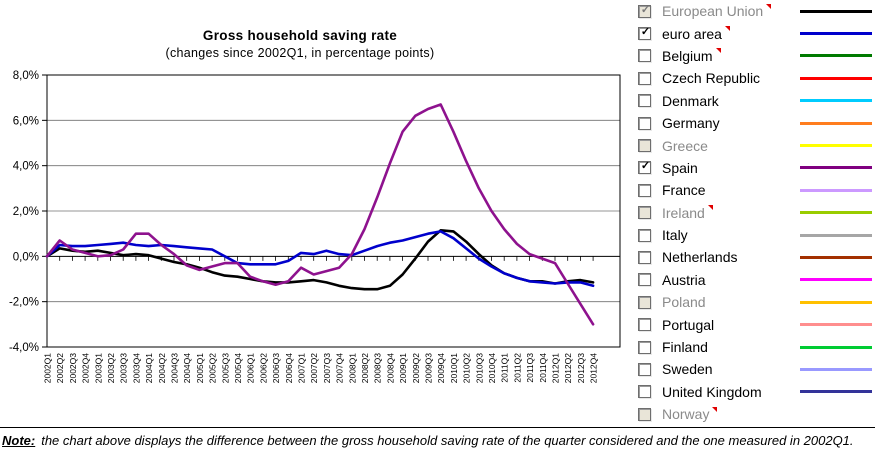 The width and height of the screenshot is (875, 455). What do you see at coordinates (700, 257) in the screenshot?
I see `legend-label-netherlands: Netherlands` at bounding box center [700, 257].